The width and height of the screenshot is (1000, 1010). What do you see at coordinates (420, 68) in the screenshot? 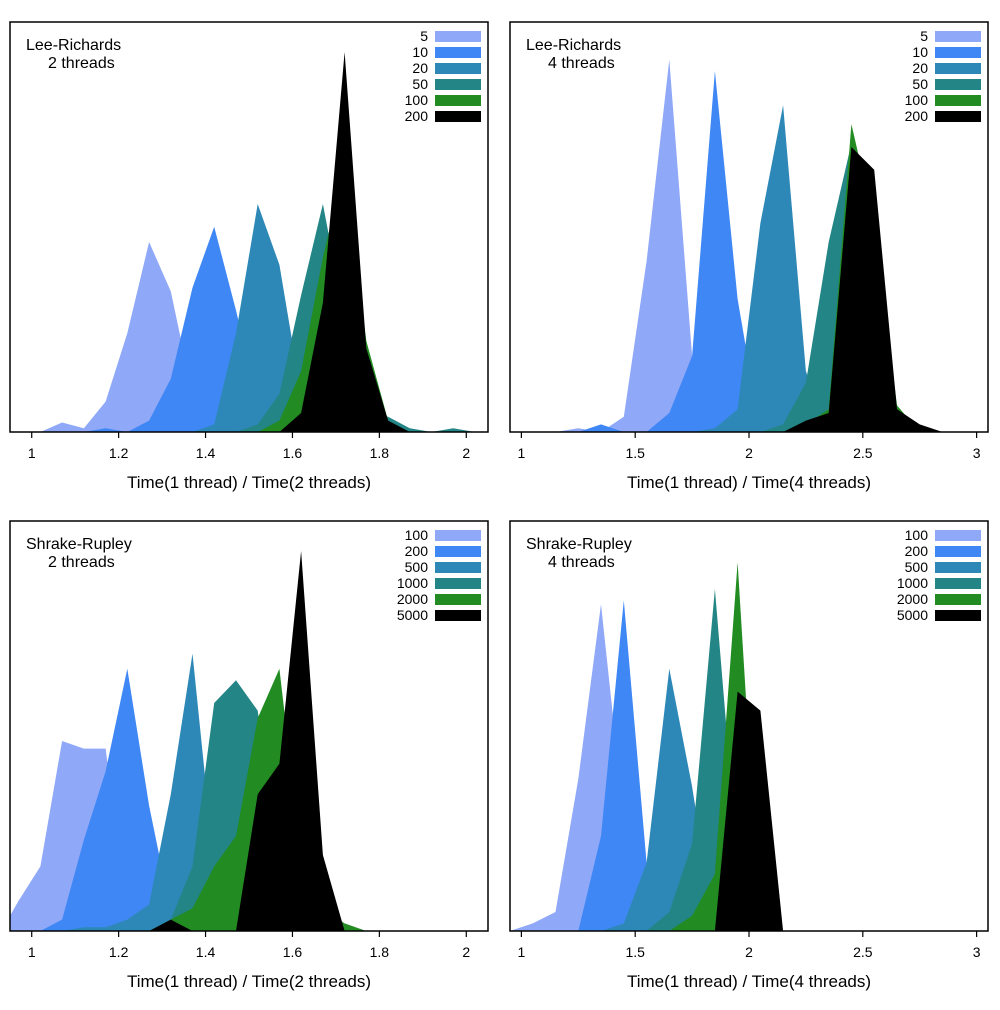
I see `legend-label-20: 20` at bounding box center [420, 68].